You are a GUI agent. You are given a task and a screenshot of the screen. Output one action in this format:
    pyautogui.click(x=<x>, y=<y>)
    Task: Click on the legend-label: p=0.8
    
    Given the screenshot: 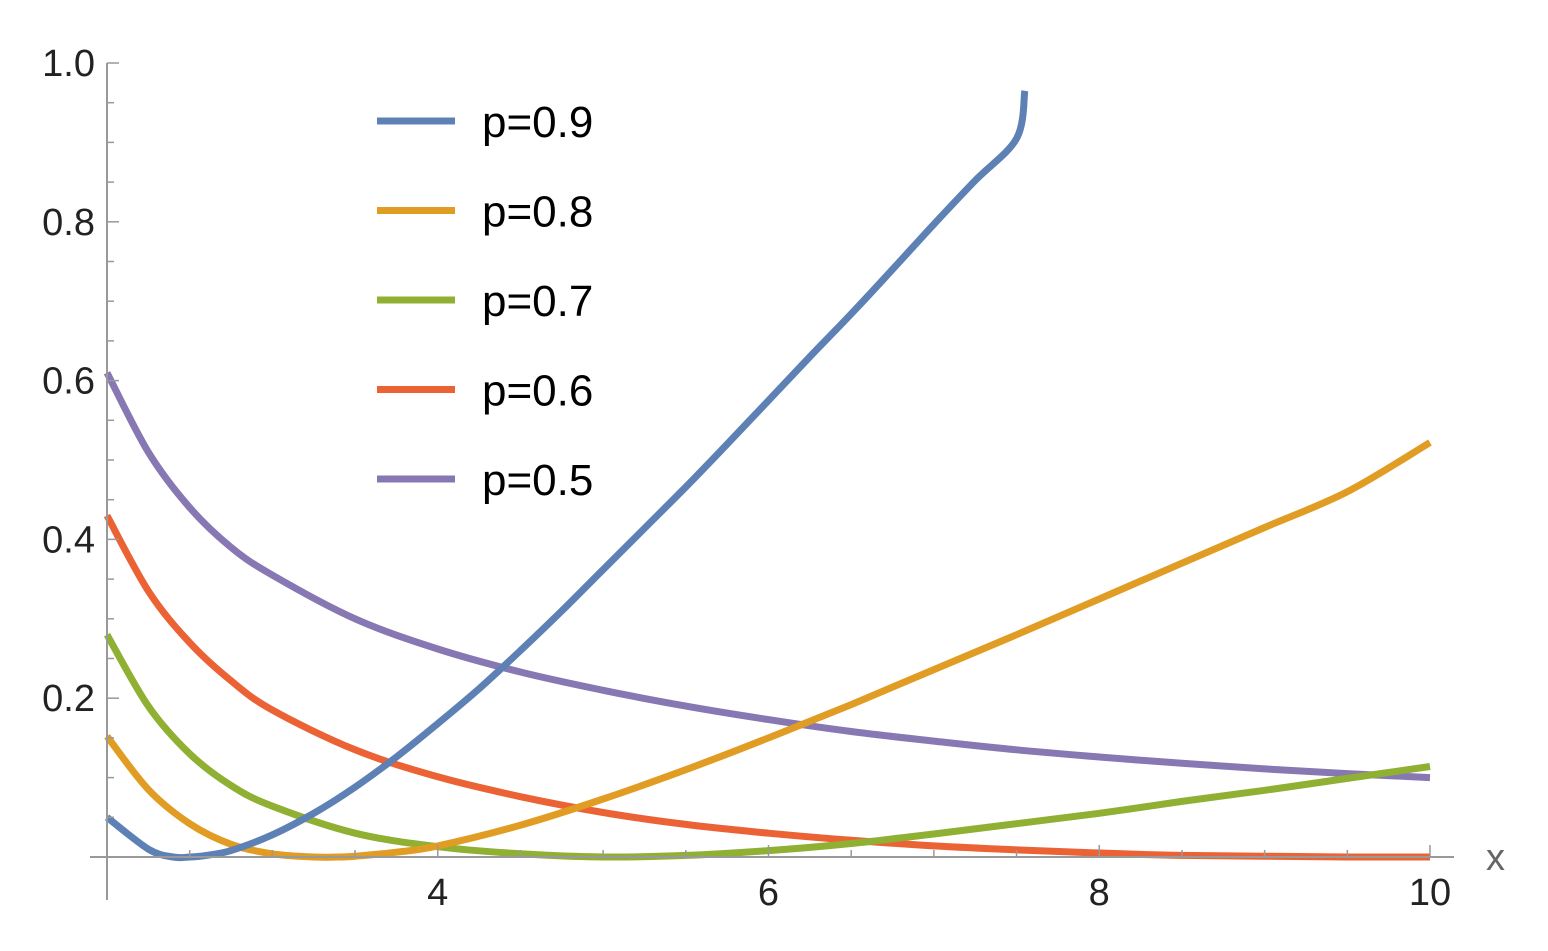 What is the action you would take?
    pyautogui.click(x=537, y=212)
    